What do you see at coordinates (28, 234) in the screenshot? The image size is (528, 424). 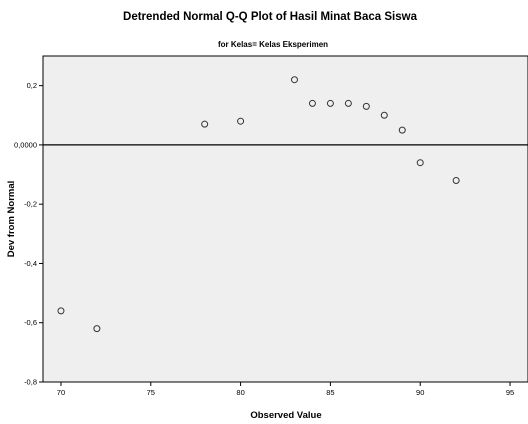 I see `y-axis-ticks: 0,2 0,0000 -0,2 -0,4 -0,6 -0,8` at bounding box center [28, 234].